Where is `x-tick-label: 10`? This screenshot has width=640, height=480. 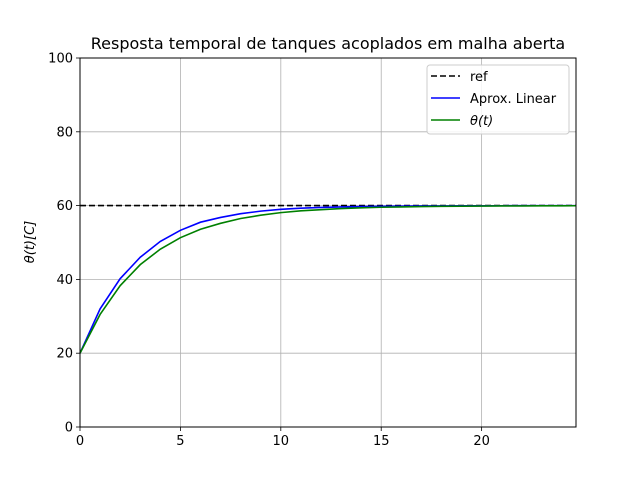 x-tick-label: 10 is located at coordinates (281, 441).